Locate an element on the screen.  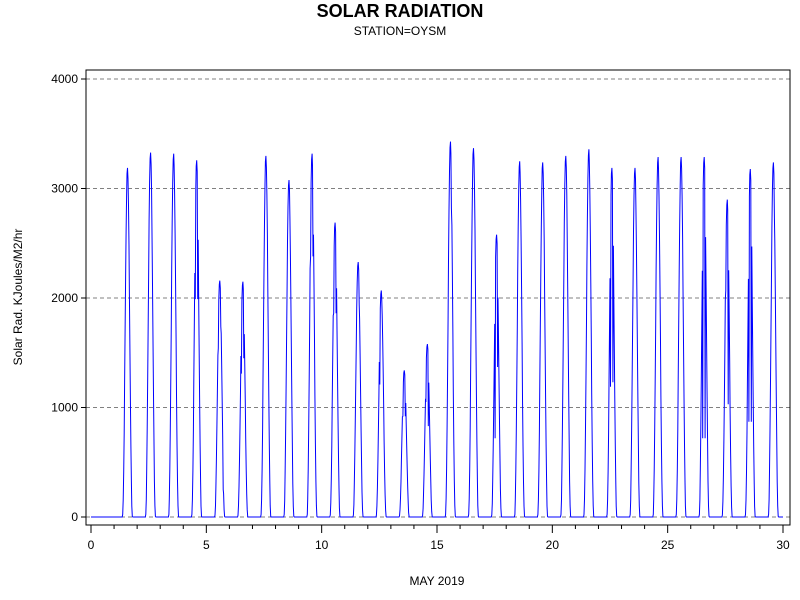
y-tick-label: 1000 is located at coordinates (64, 408).